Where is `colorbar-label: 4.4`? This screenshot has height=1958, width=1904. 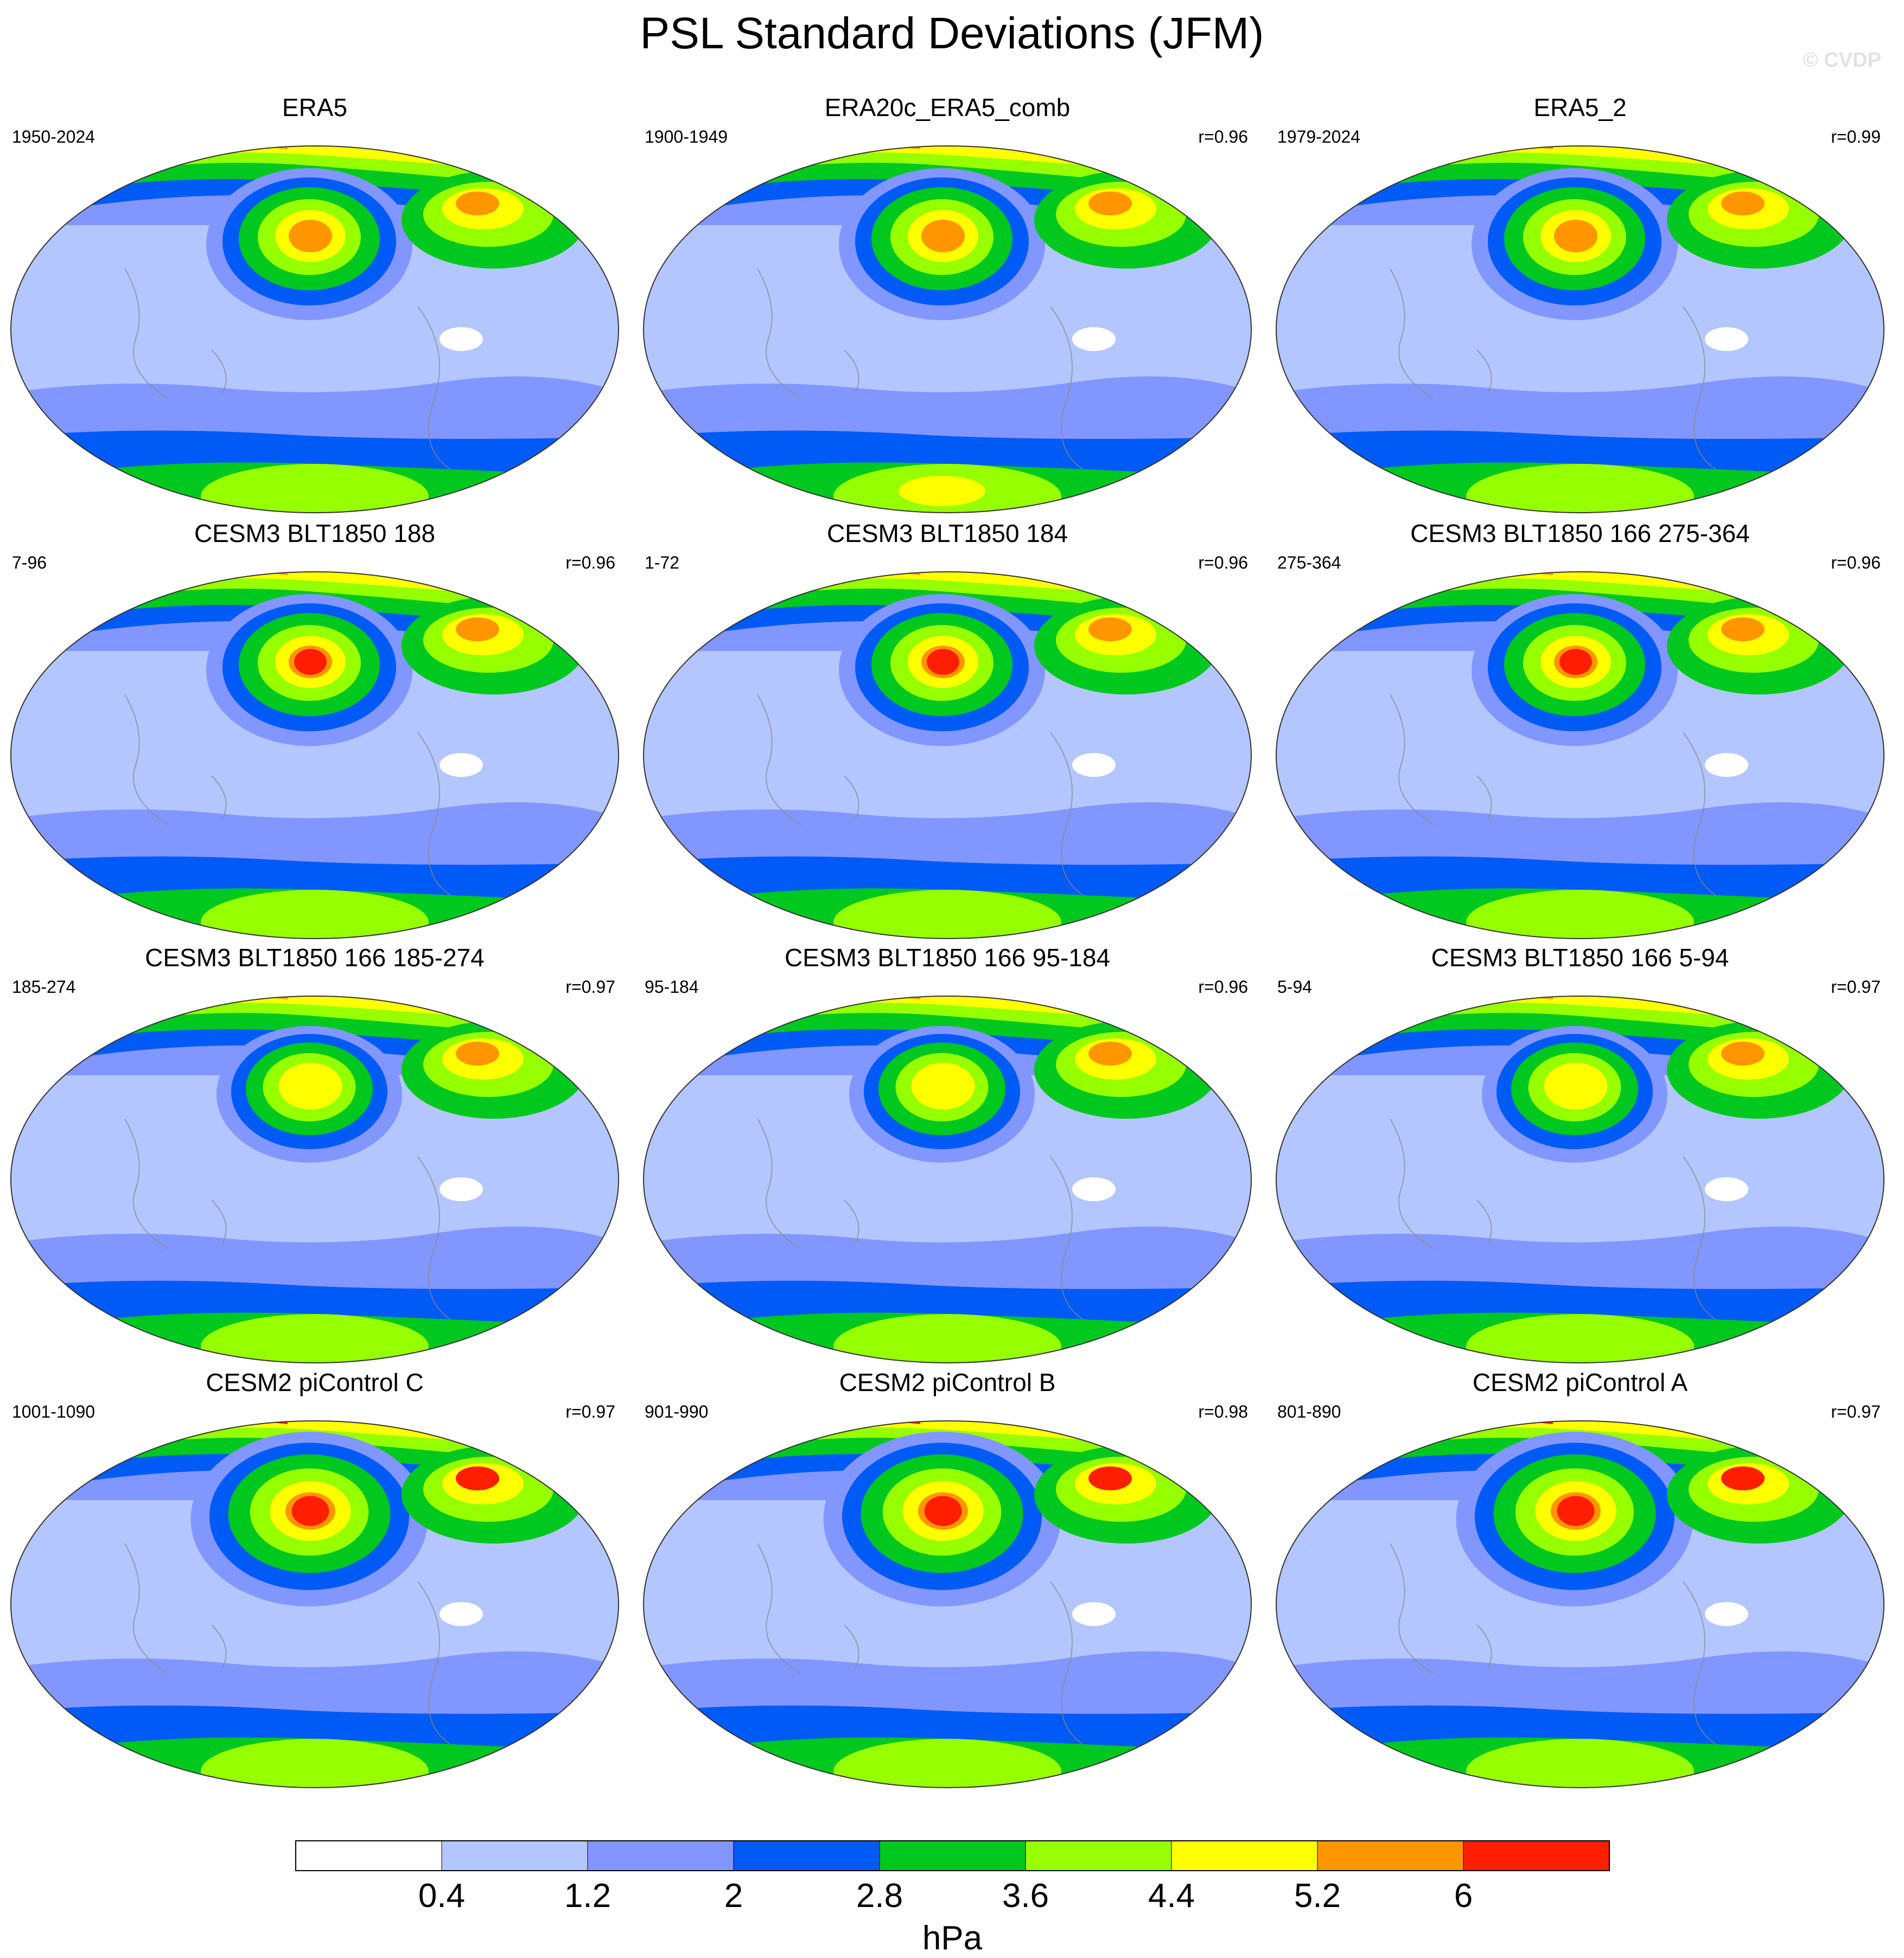 colorbar-label: 4.4 is located at coordinates (1171, 1896).